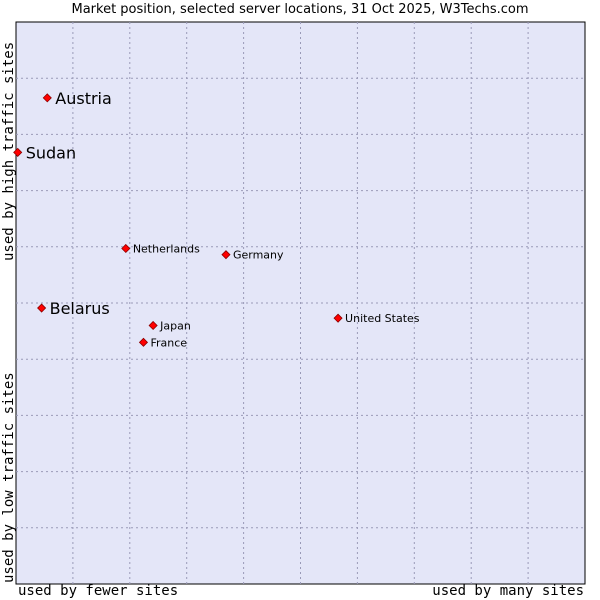  I want to click on point-label-sudan: Sudan, so click(51, 152).